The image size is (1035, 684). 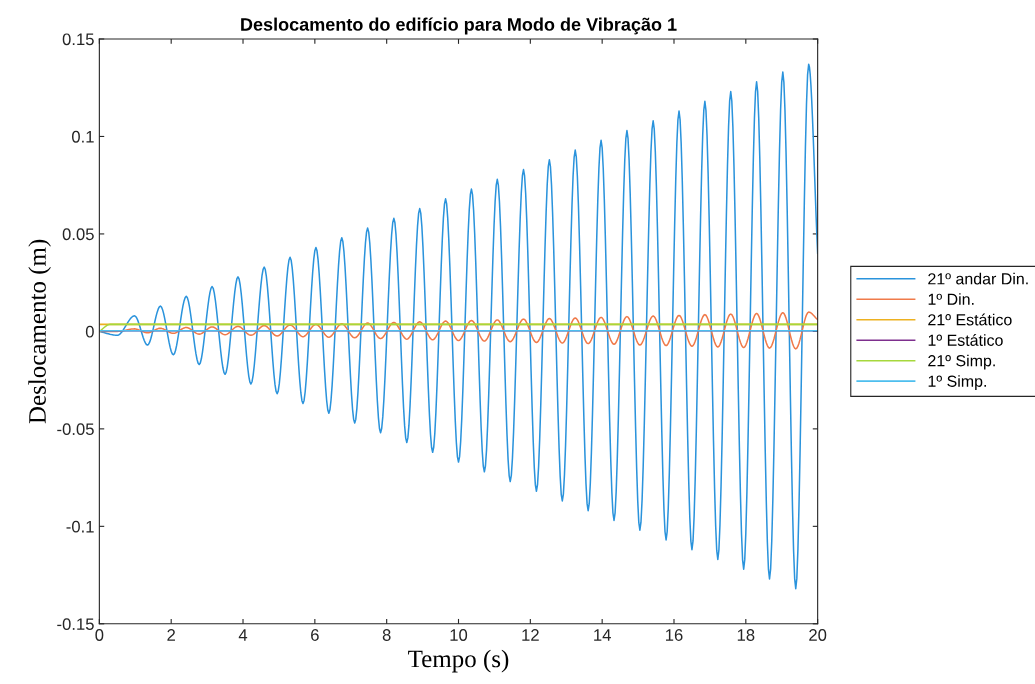 I want to click on legend-label: 21º Estático, so click(x=970, y=319).